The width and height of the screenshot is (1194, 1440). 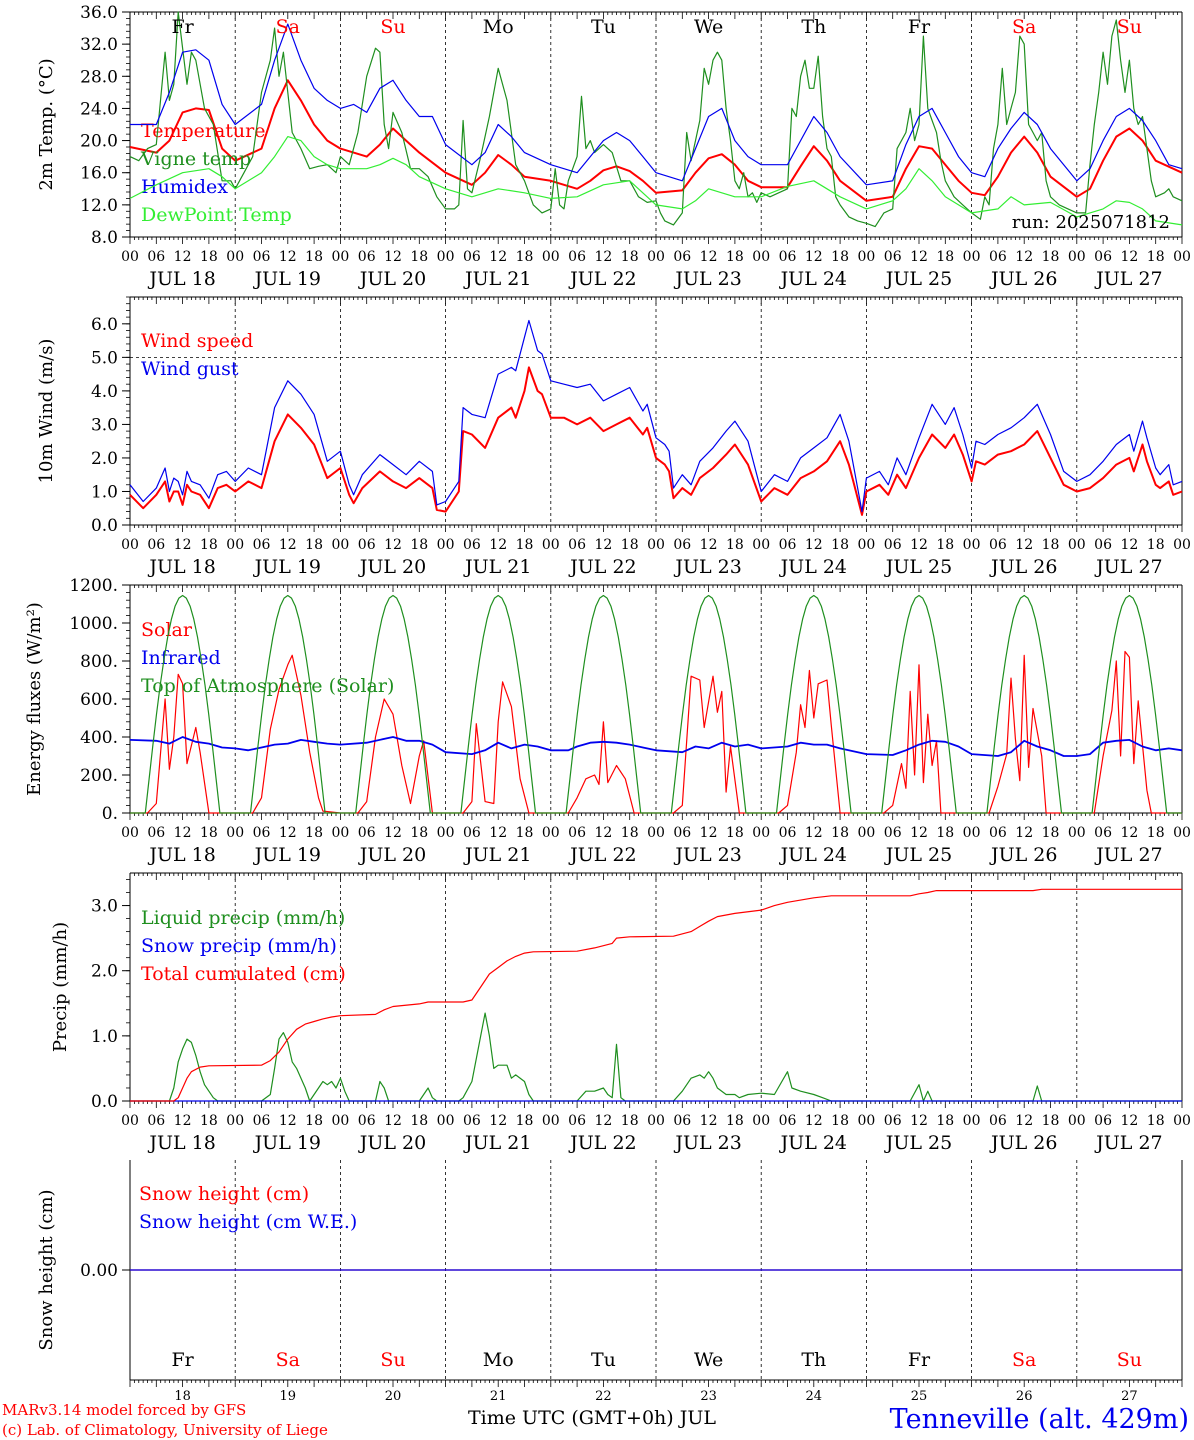 I want to click on station-name: Tenneville (alt. 429m), so click(x=1039, y=1419).